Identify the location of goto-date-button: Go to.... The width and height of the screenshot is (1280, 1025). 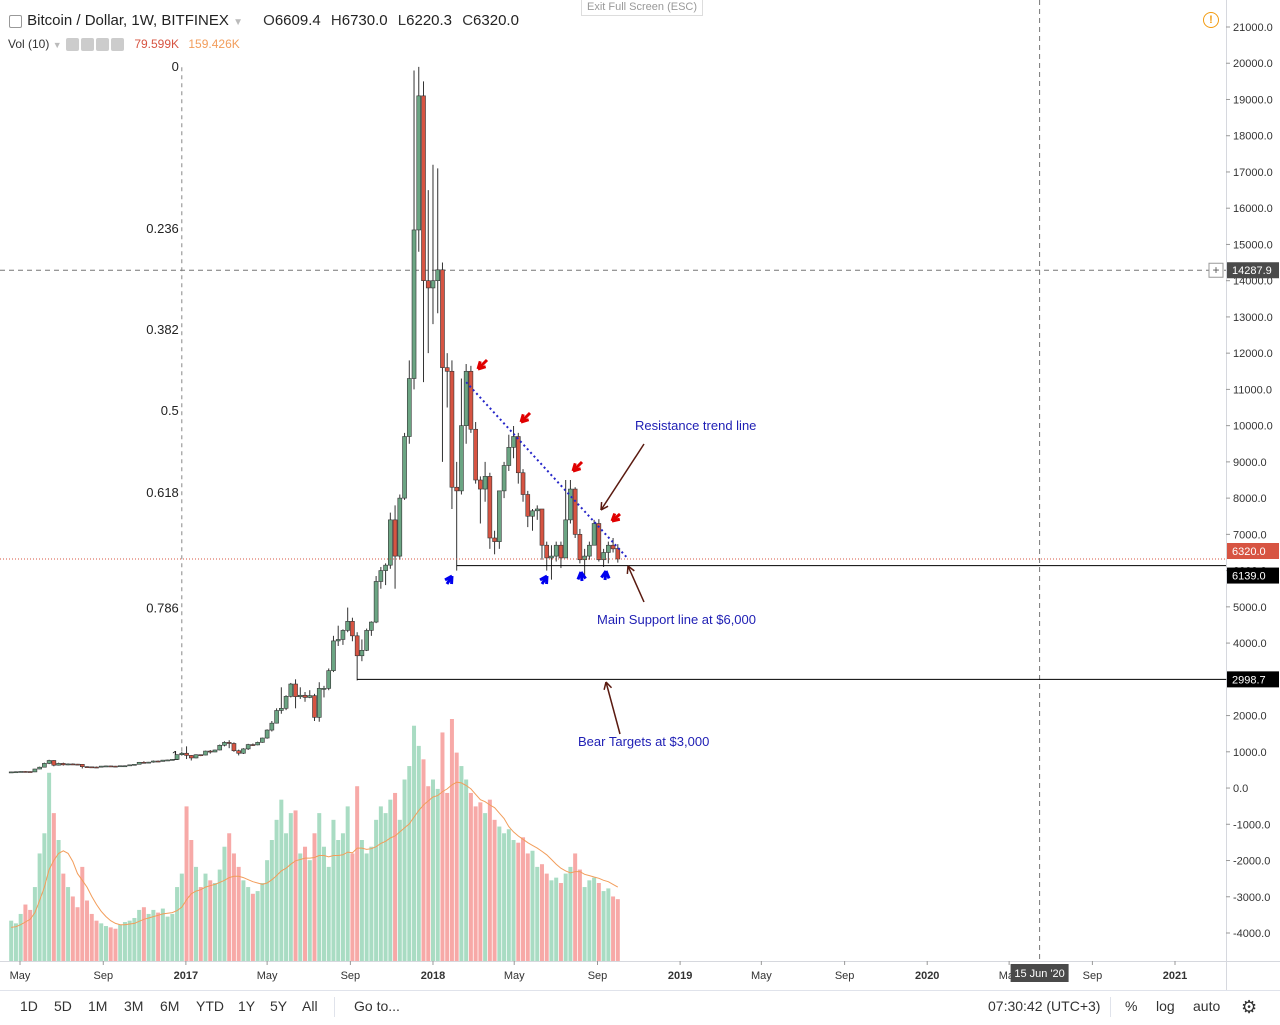
(377, 1006).